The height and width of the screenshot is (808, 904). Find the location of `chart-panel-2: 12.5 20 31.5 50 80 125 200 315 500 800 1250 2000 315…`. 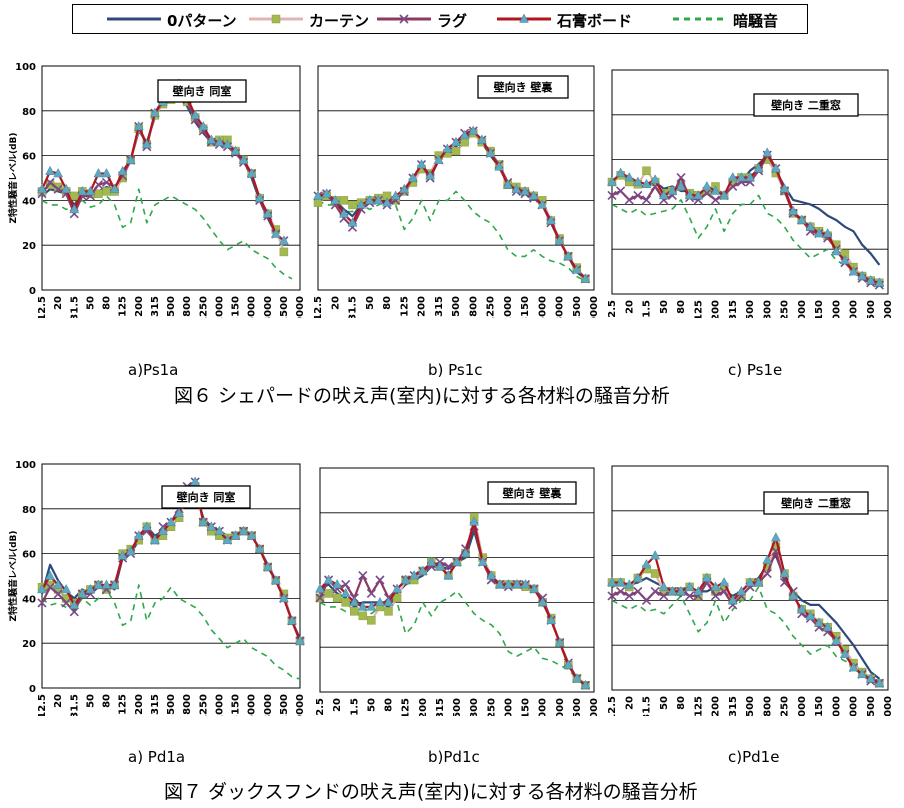

chart-panel-2: 12.5 20 31.5 50 80 125 200 315 500 800 1250 2000 315… is located at coordinates (456, 218).